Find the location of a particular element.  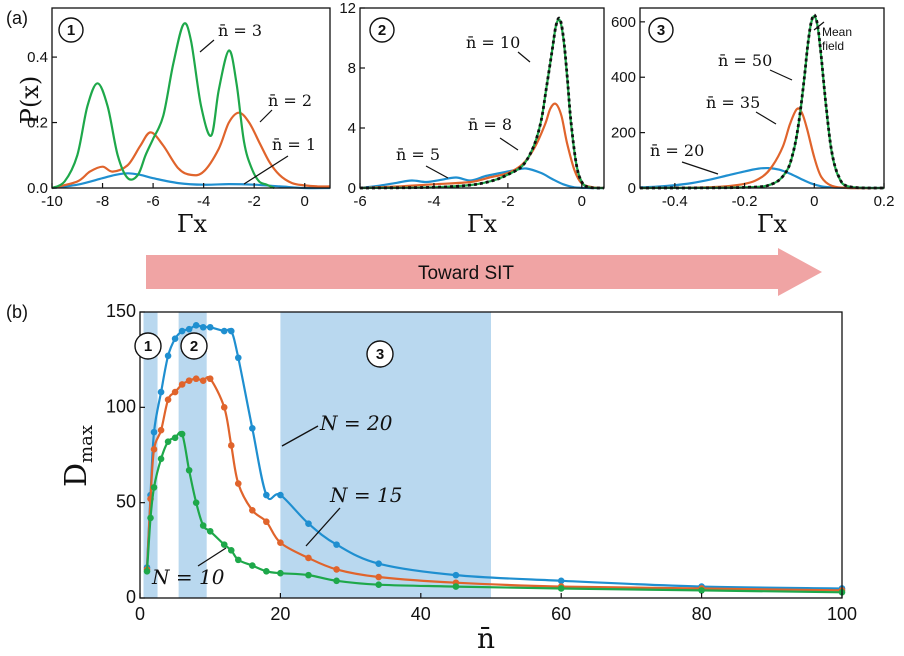

y-tick-label: 0 is located at coordinates (632, 188).